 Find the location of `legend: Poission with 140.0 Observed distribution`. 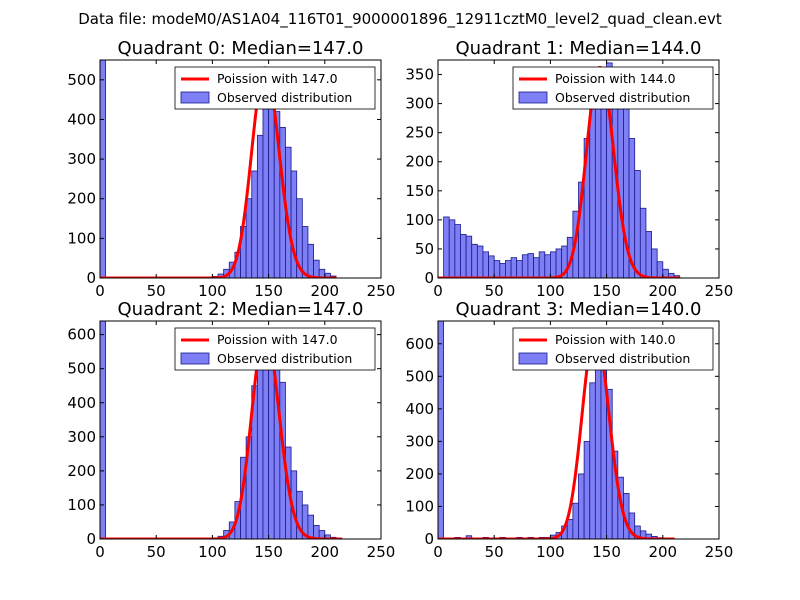

legend: Poission with 140.0 Observed distribution is located at coordinates (613, 349).